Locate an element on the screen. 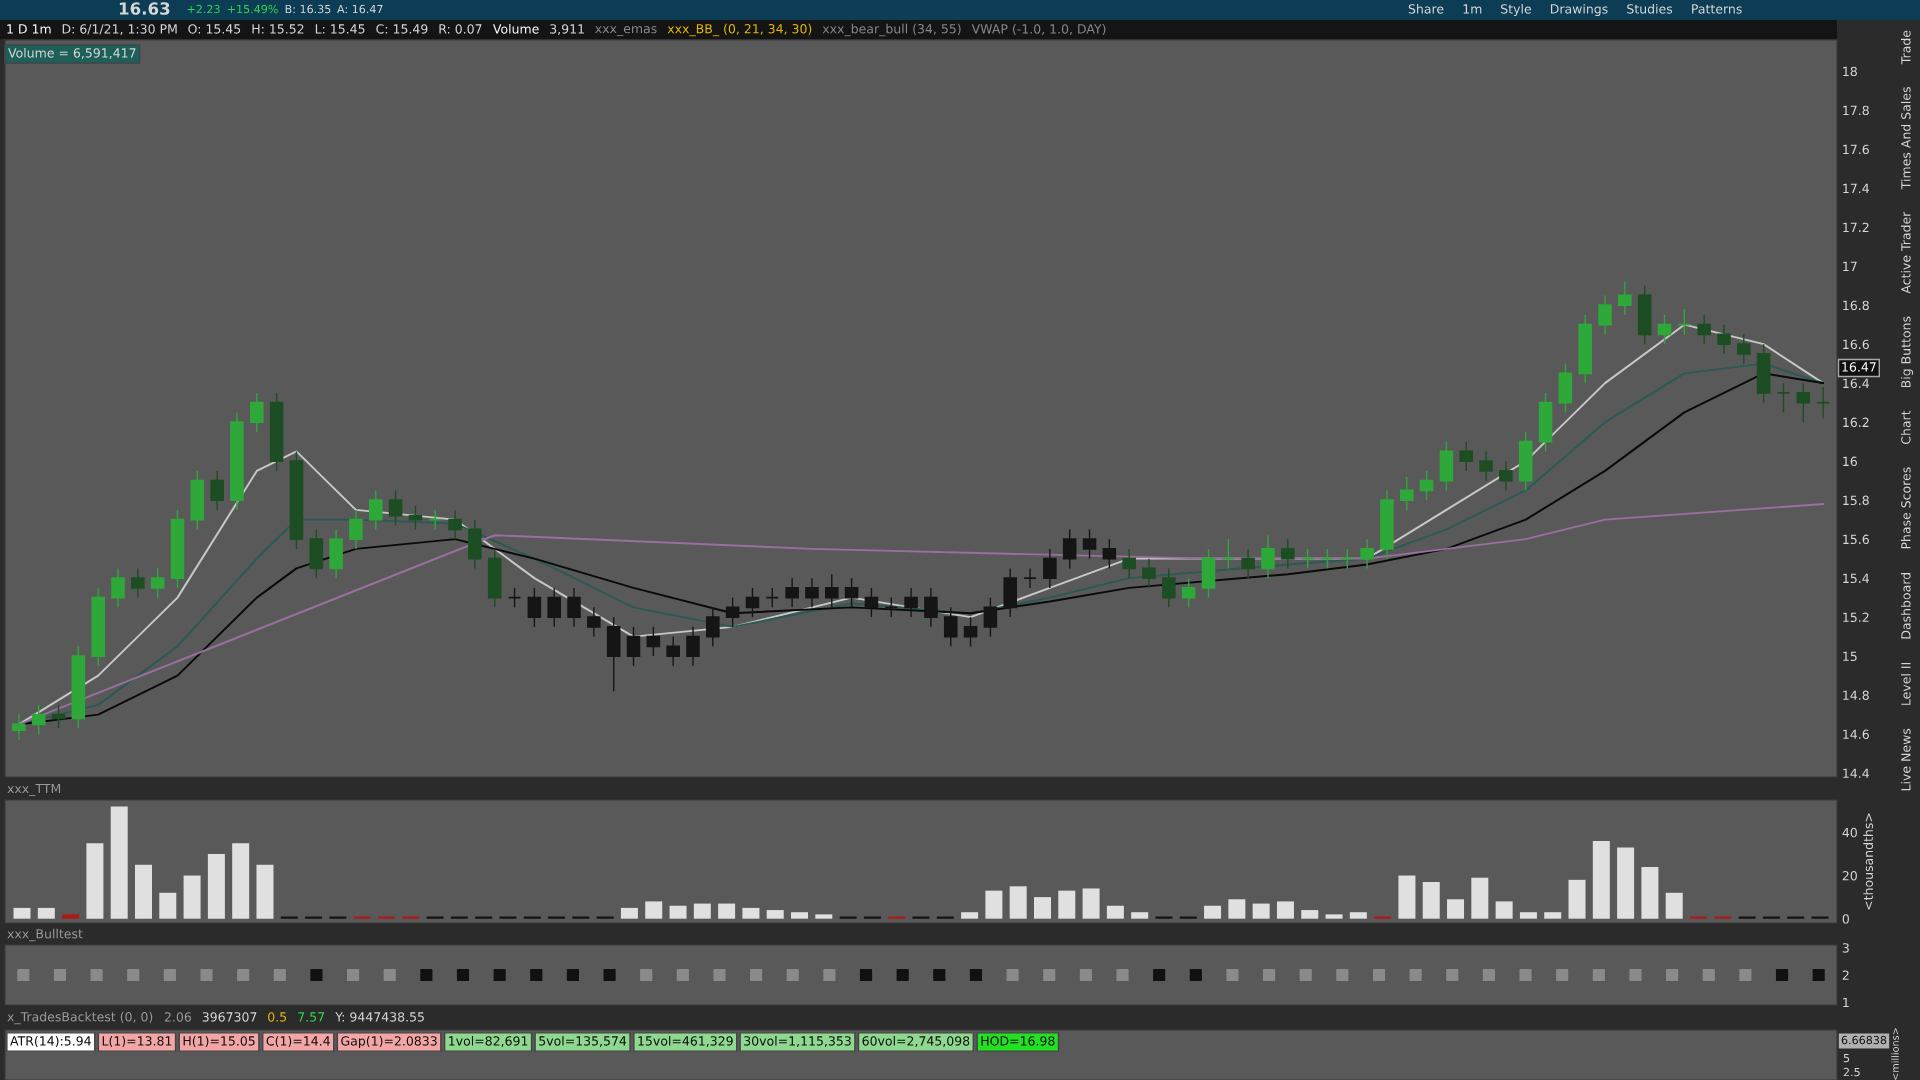 This screenshot has width=1920, height=1080. y-tick-label: 15.4 is located at coordinates (1856, 578).